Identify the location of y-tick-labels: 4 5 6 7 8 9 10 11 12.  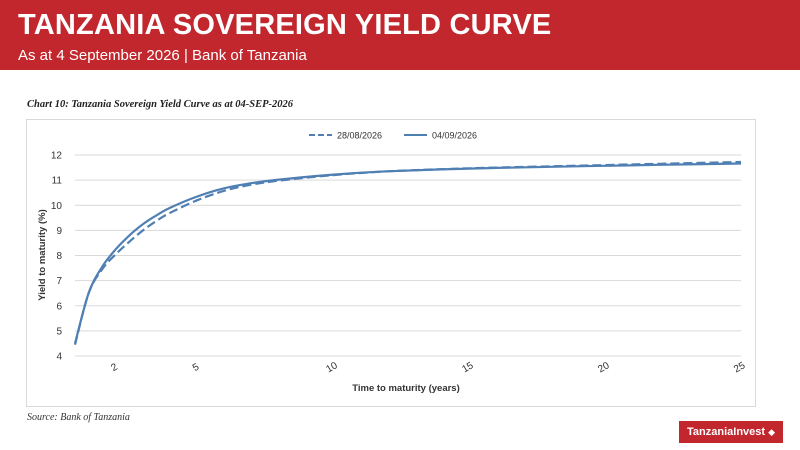
(57, 257).